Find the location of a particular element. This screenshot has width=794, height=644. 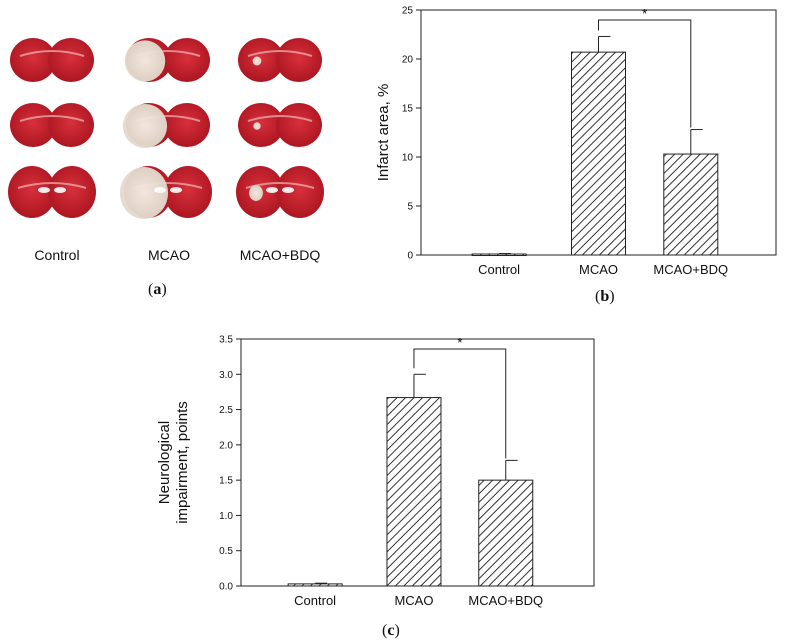

slice-label-mcao-bdq: MCAO+BDQ is located at coordinates (280, 255).